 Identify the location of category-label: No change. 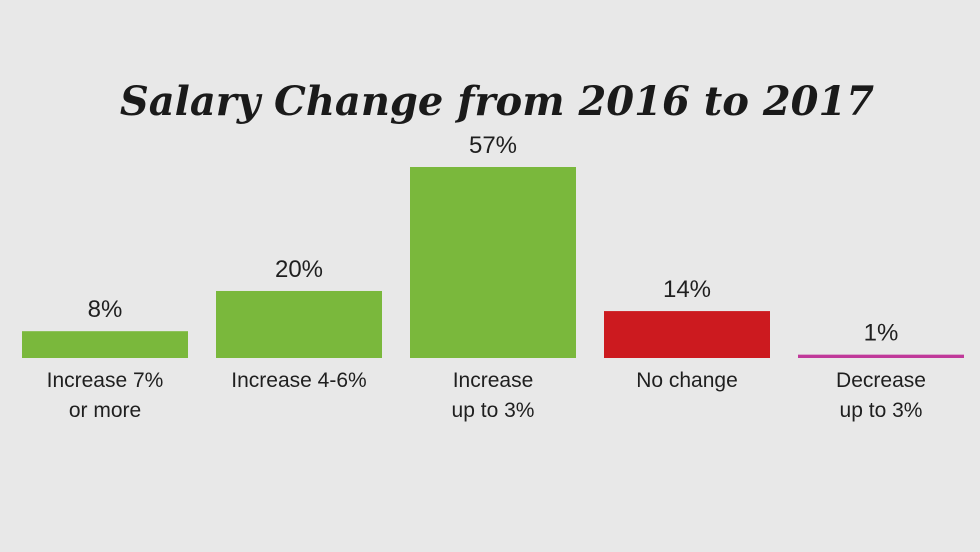
(687, 380).